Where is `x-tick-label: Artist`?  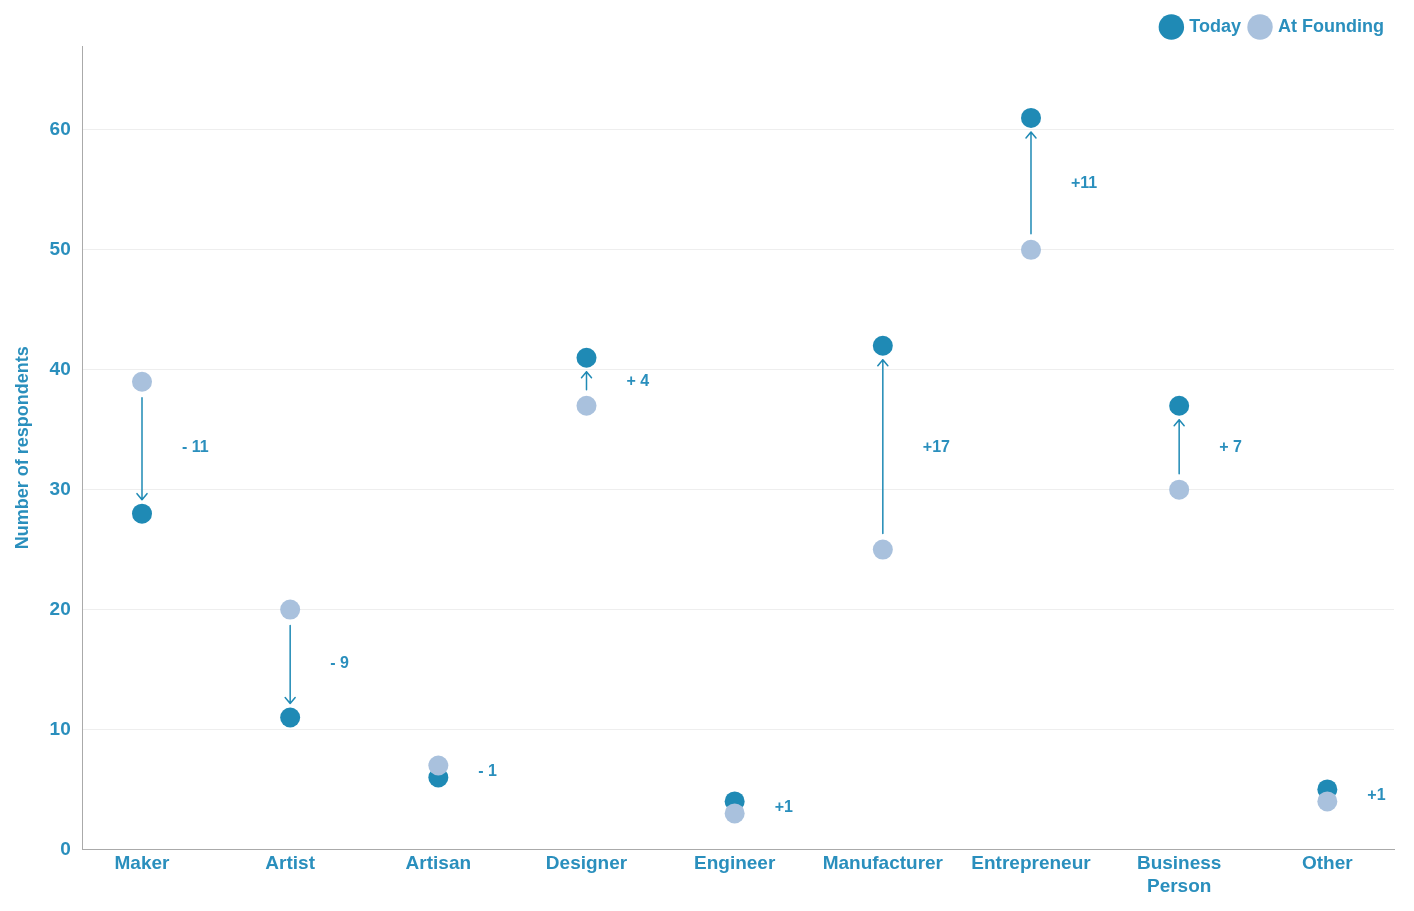 x-tick-label: Artist is located at coordinates (290, 863).